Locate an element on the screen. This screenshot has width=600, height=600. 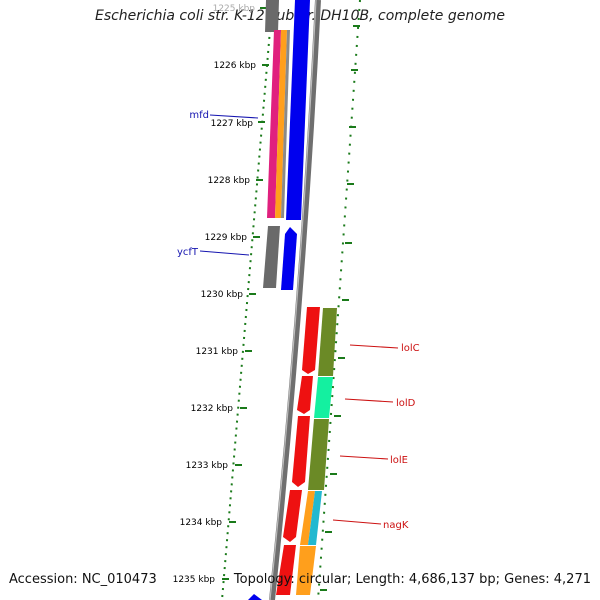
lolE-leader-line is located at coordinates (364, 457).